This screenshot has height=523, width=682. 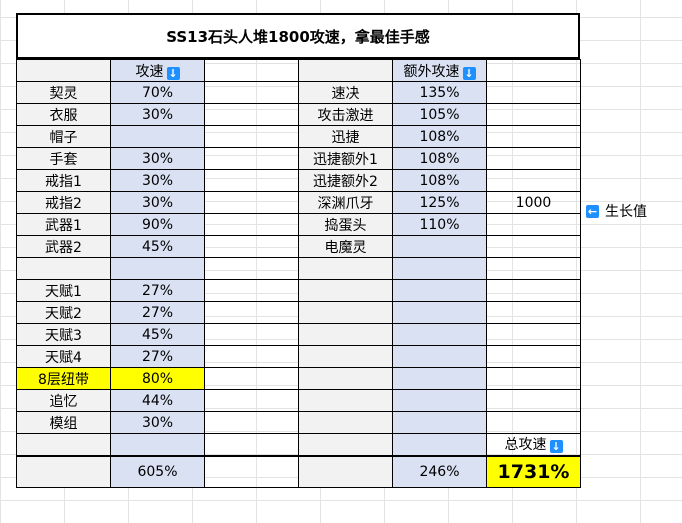 What do you see at coordinates (439, 114) in the screenshot?
I see `right-value-cell: 105%` at bounding box center [439, 114].